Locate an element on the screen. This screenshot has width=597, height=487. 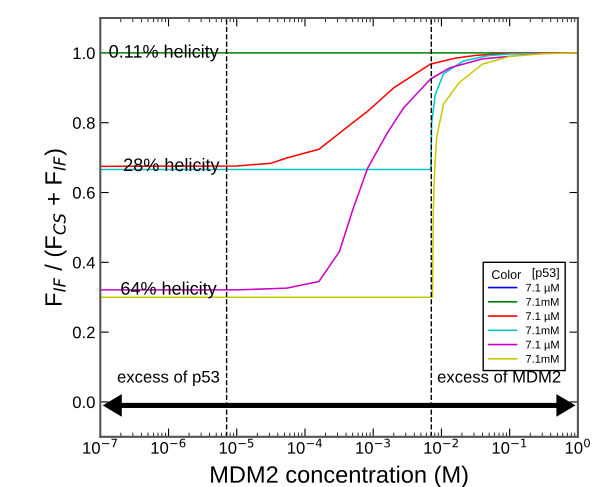
x-tick-label: 10$^{−3}$ is located at coordinates (373, 446).